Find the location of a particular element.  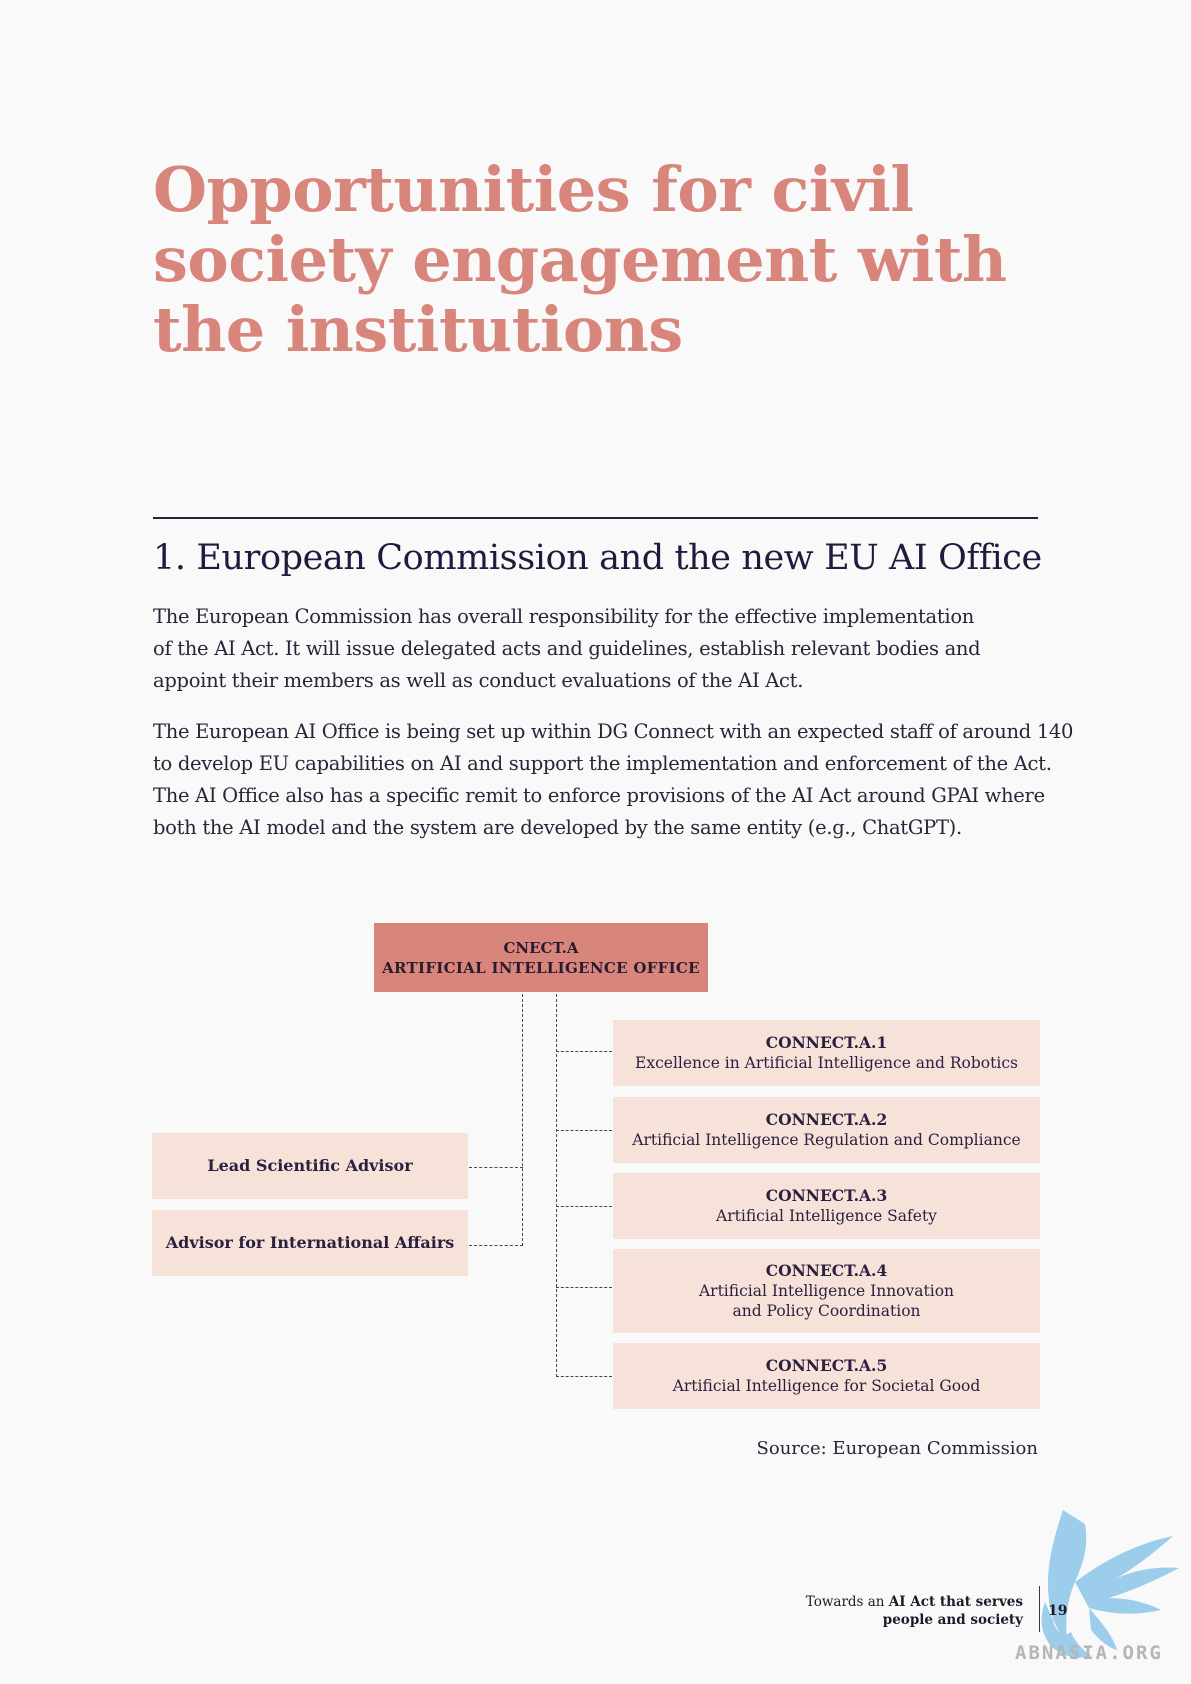

footer-line: Towards an AI Act that serves is located at coordinates (861, 1602).